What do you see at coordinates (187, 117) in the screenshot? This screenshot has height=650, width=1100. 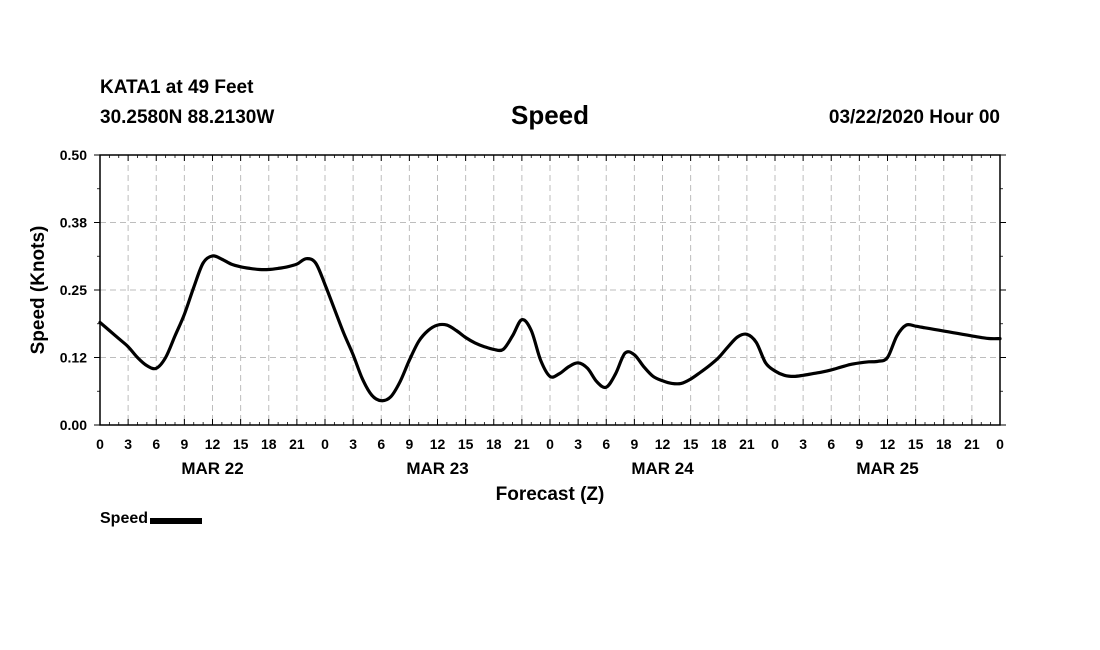 I see `coordinates-label: 30.2580N 88.2130W` at bounding box center [187, 117].